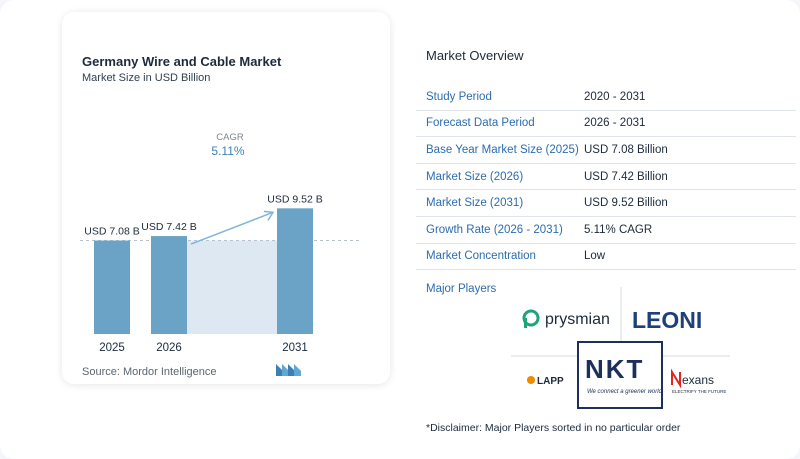 This screenshot has height=459, width=800. I want to click on bar-2026, so click(169, 285).